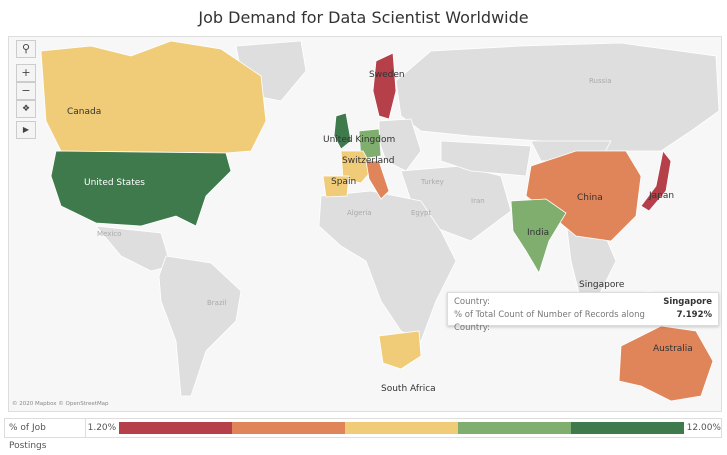  Describe the element at coordinates (400, 350) in the screenshot. I see `country-south-africa` at that location.